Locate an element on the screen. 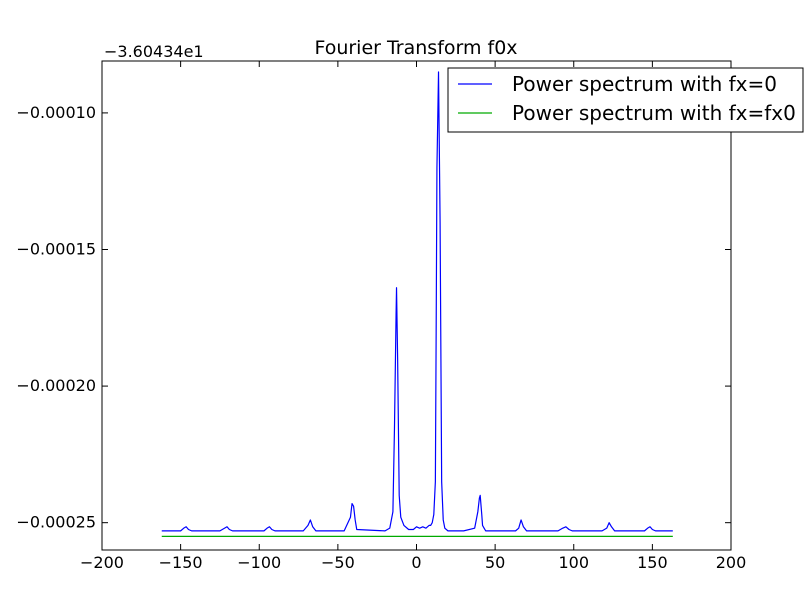  chart-title: Fourier Transform f0x is located at coordinates (415, 48).